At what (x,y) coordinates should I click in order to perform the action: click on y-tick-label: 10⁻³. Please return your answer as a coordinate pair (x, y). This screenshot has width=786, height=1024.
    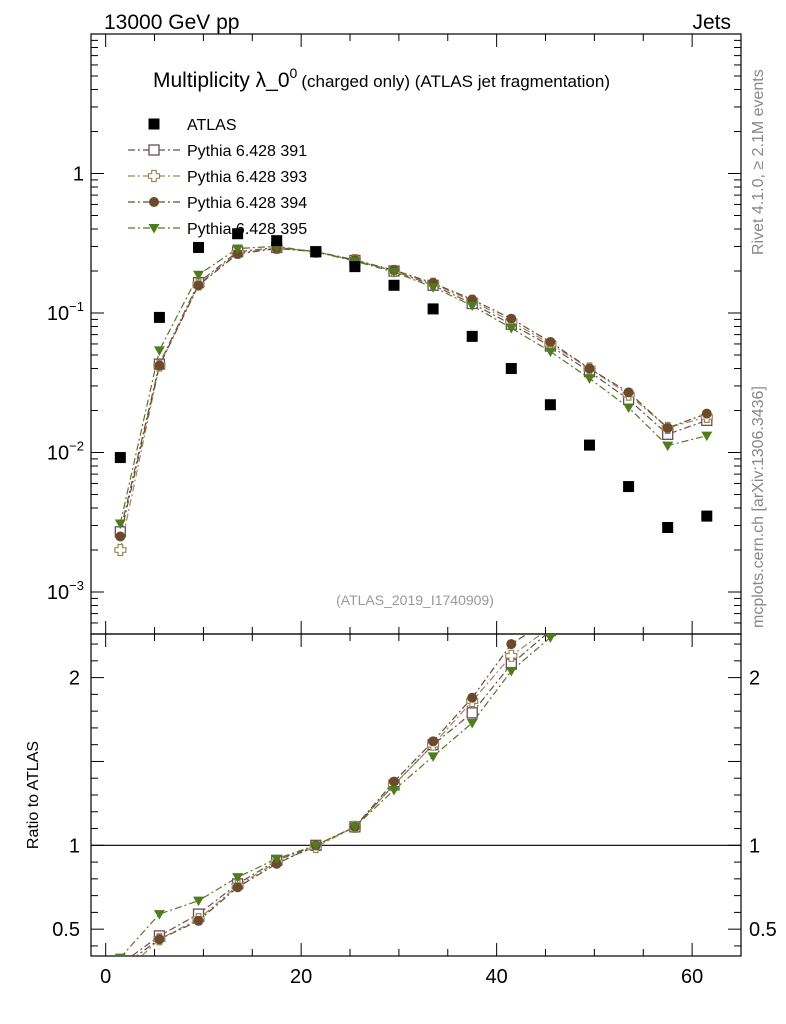
    Looking at the image, I should click on (65, 591).